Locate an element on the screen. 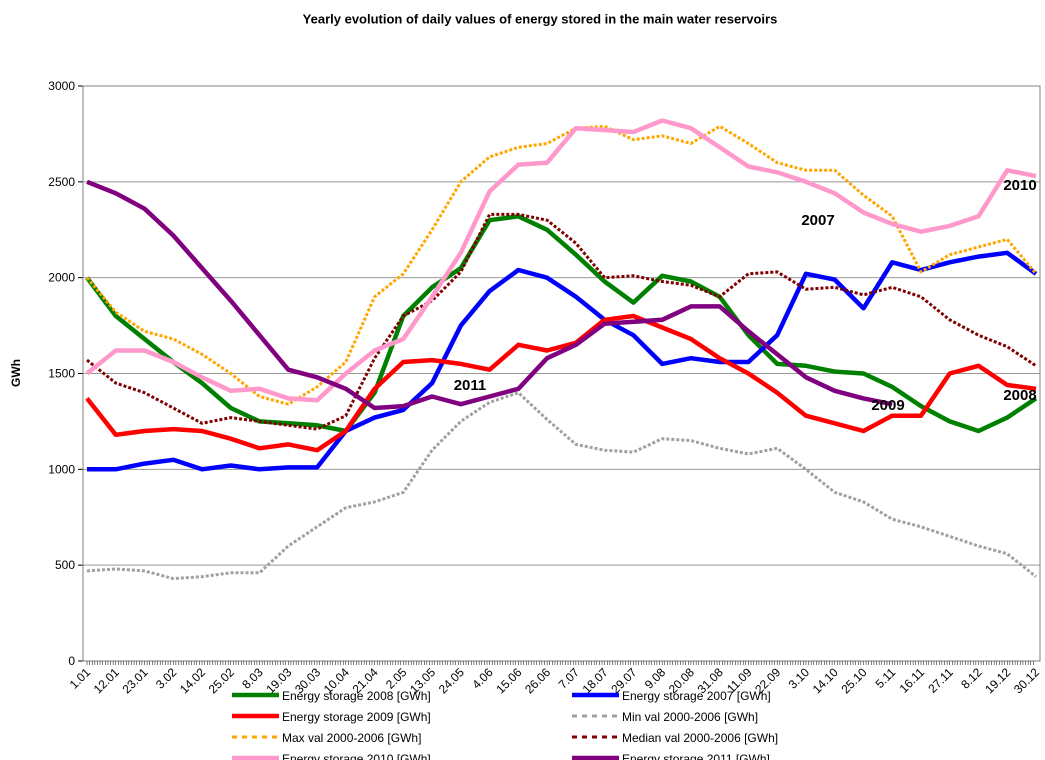  y-tick-label: 2000 is located at coordinates (61, 278).